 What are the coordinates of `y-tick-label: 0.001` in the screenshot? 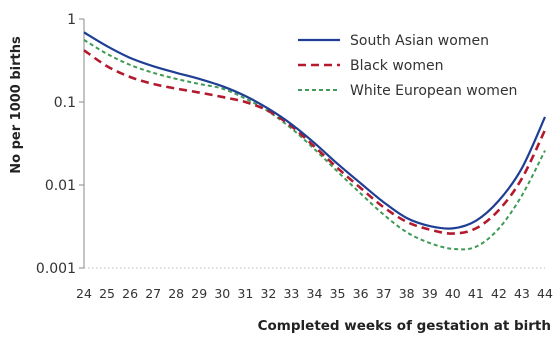 It's located at (56, 269).